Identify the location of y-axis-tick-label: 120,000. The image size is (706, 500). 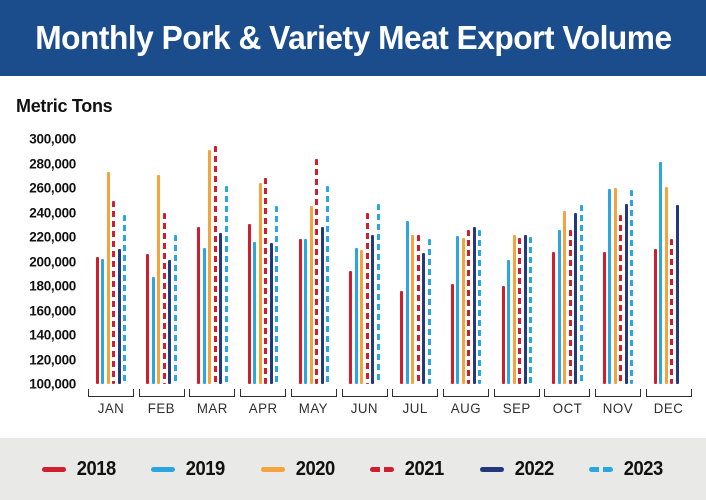
(52, 359).